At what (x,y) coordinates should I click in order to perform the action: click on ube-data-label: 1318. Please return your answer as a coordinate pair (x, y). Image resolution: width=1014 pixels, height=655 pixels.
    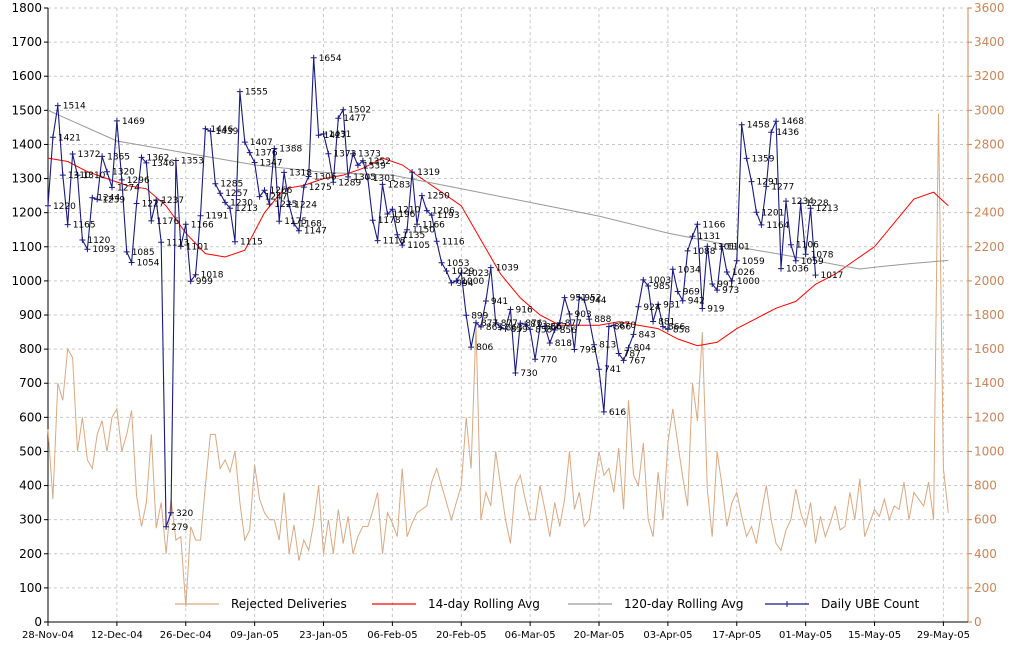
    Looking at the image, I should click on (300, 173).